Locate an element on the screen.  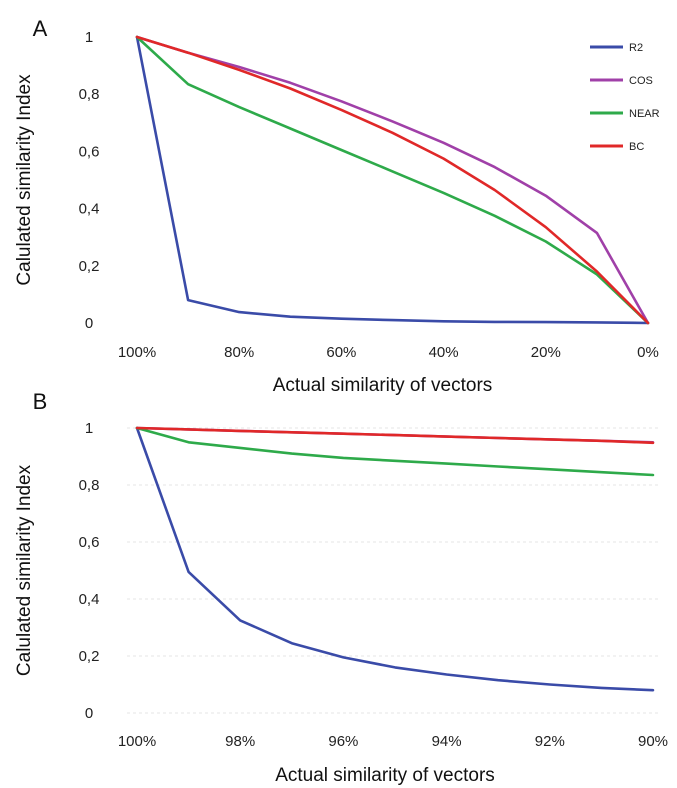
panel-label: B is located at coordinates (40, 401).